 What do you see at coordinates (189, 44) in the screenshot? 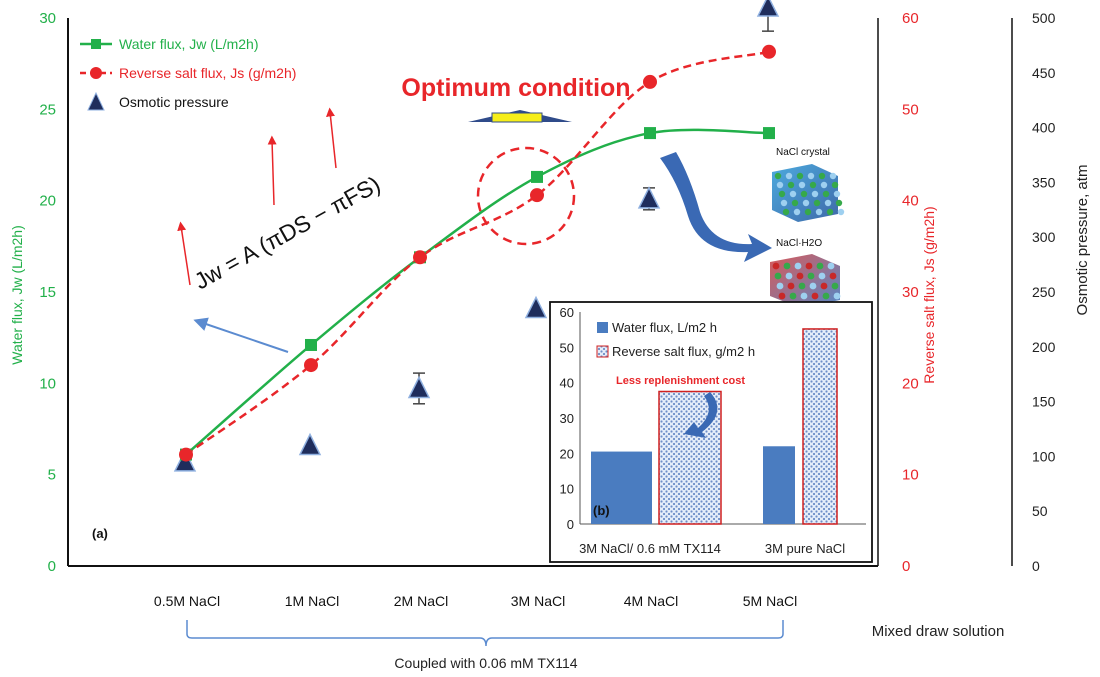
I see `legend-label-water-flux: Water flux, Jw (L/m2h)` at bounding box center [189, 44].